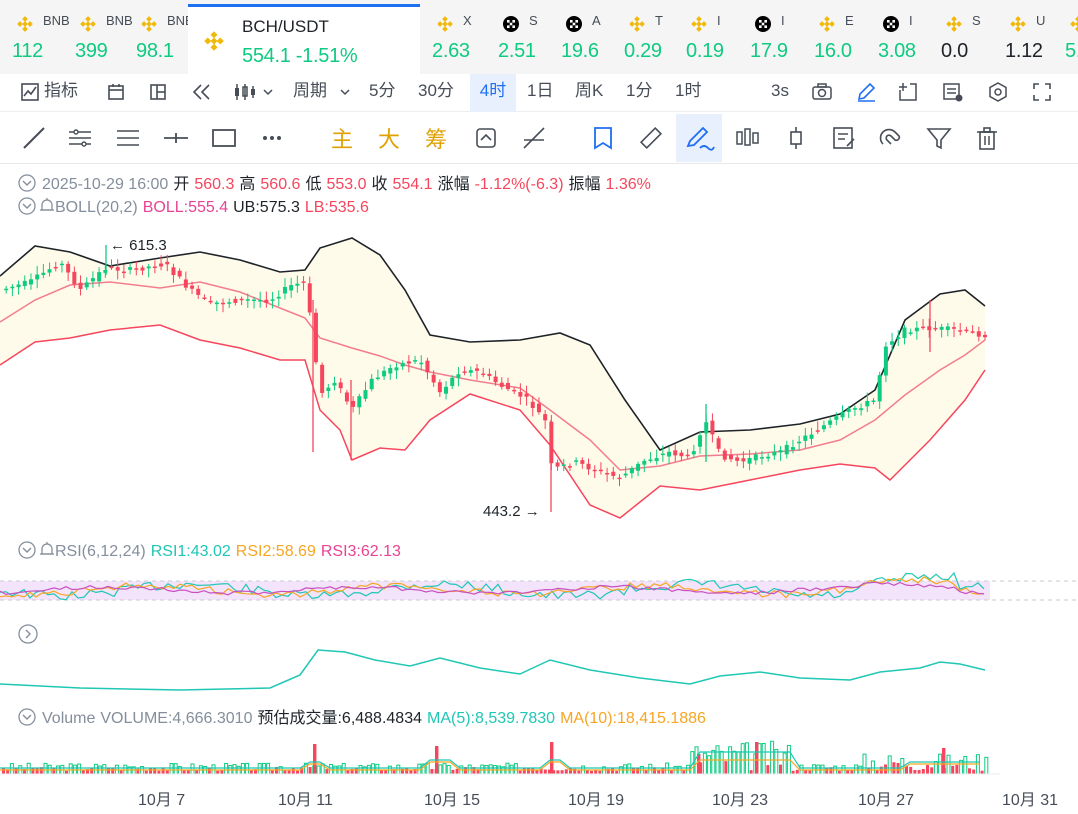  Describe the element at coordinates (584, 184) in the screenshot. I see `amplitude-label: 振幅` at that location.